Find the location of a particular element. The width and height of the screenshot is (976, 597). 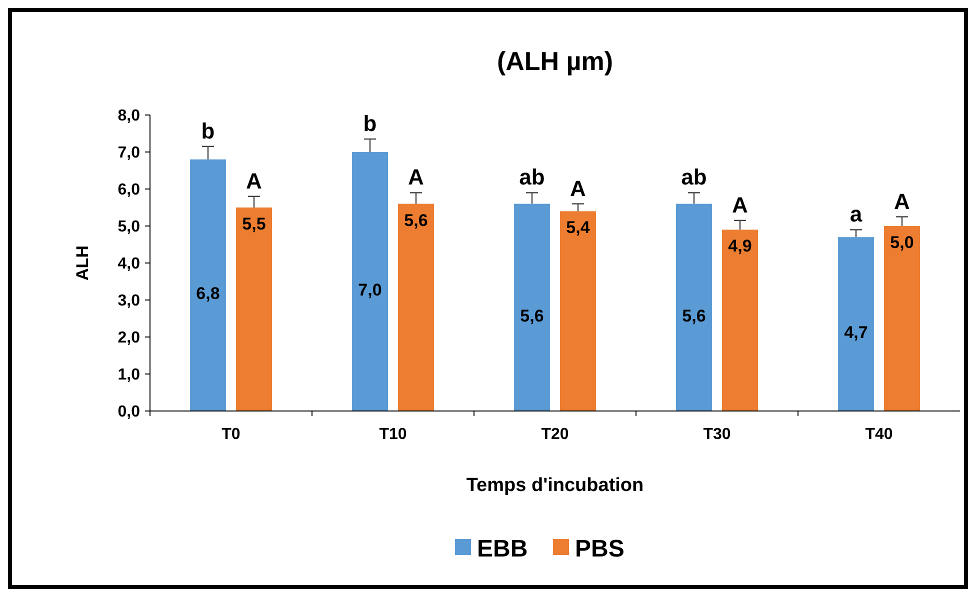

y-tick-label: 4,0 is located at coordinates (129, 264).